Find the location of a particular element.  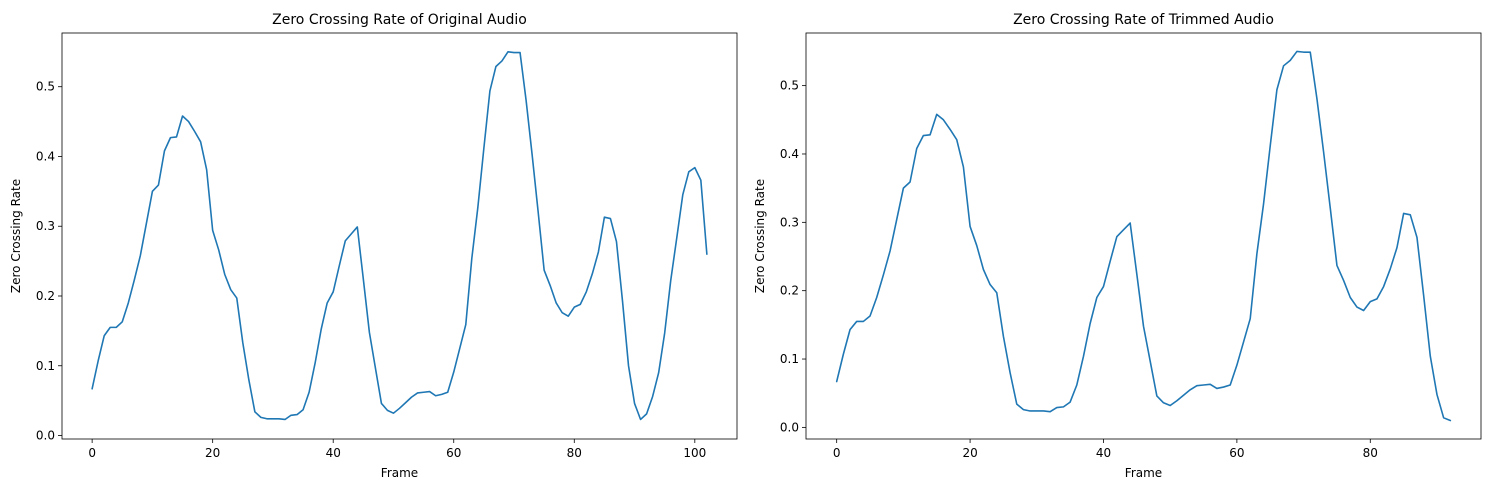

x-ticks: 0 20 40 60 80 is located at coordinates (1105, 449).